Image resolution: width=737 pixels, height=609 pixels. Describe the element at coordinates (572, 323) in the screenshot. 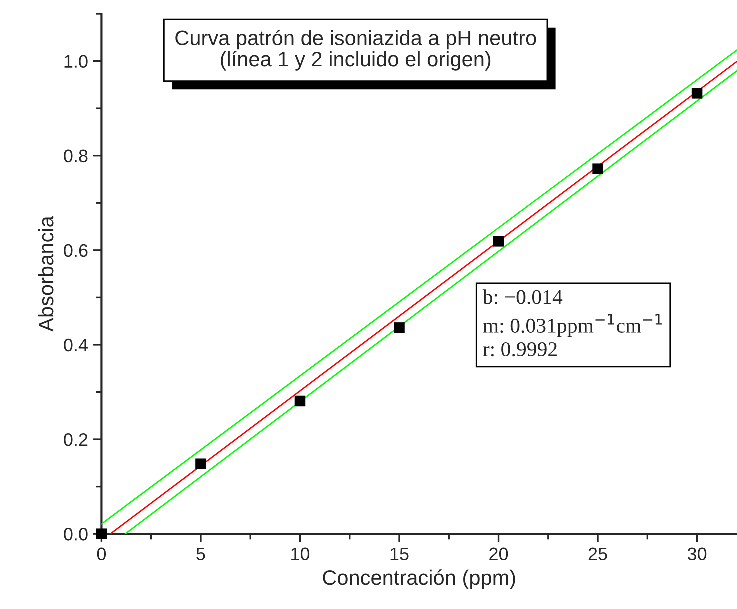

I see `text: b: −0.014 m: 0.031ppm$^{−1}$cm$^{−1}$ r: 0.9992` at that location.